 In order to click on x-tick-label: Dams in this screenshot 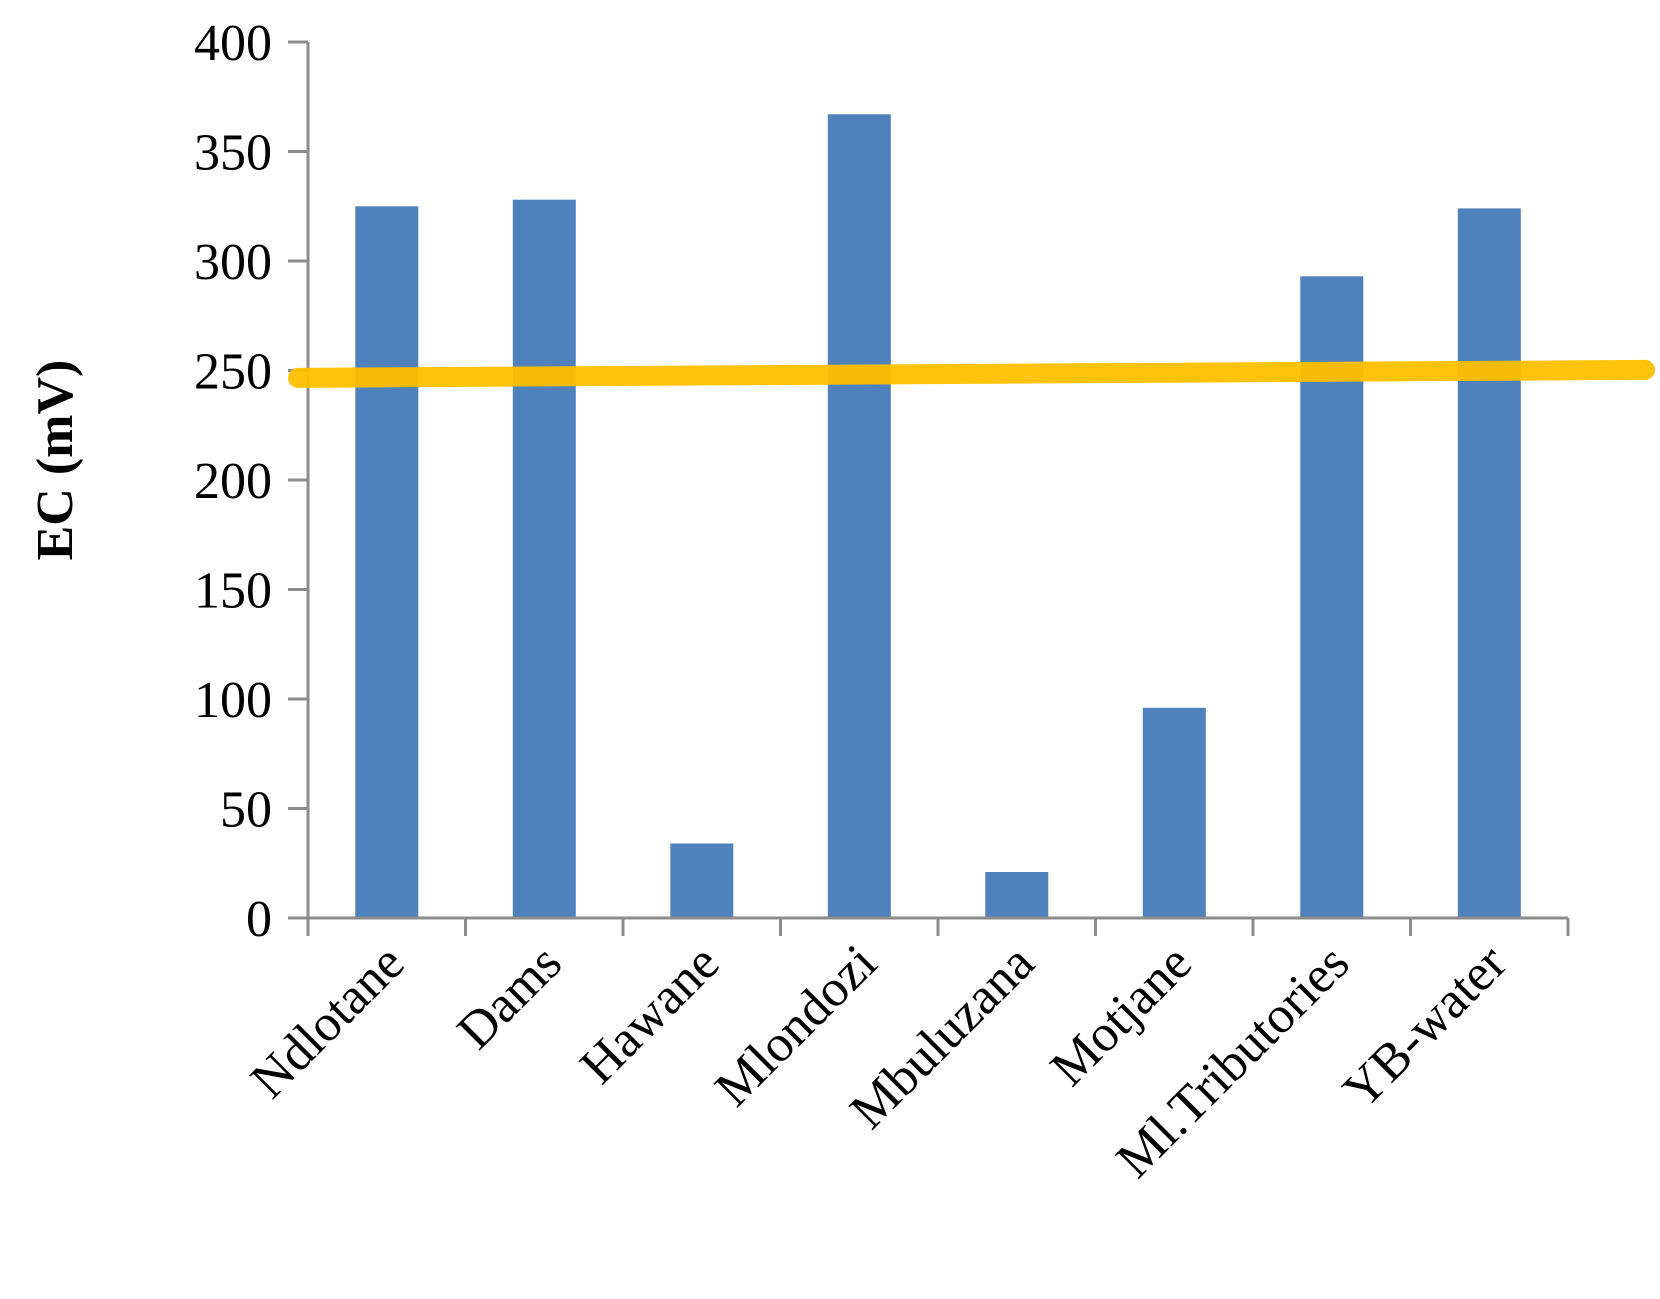, I will do `click(510, 997)`.